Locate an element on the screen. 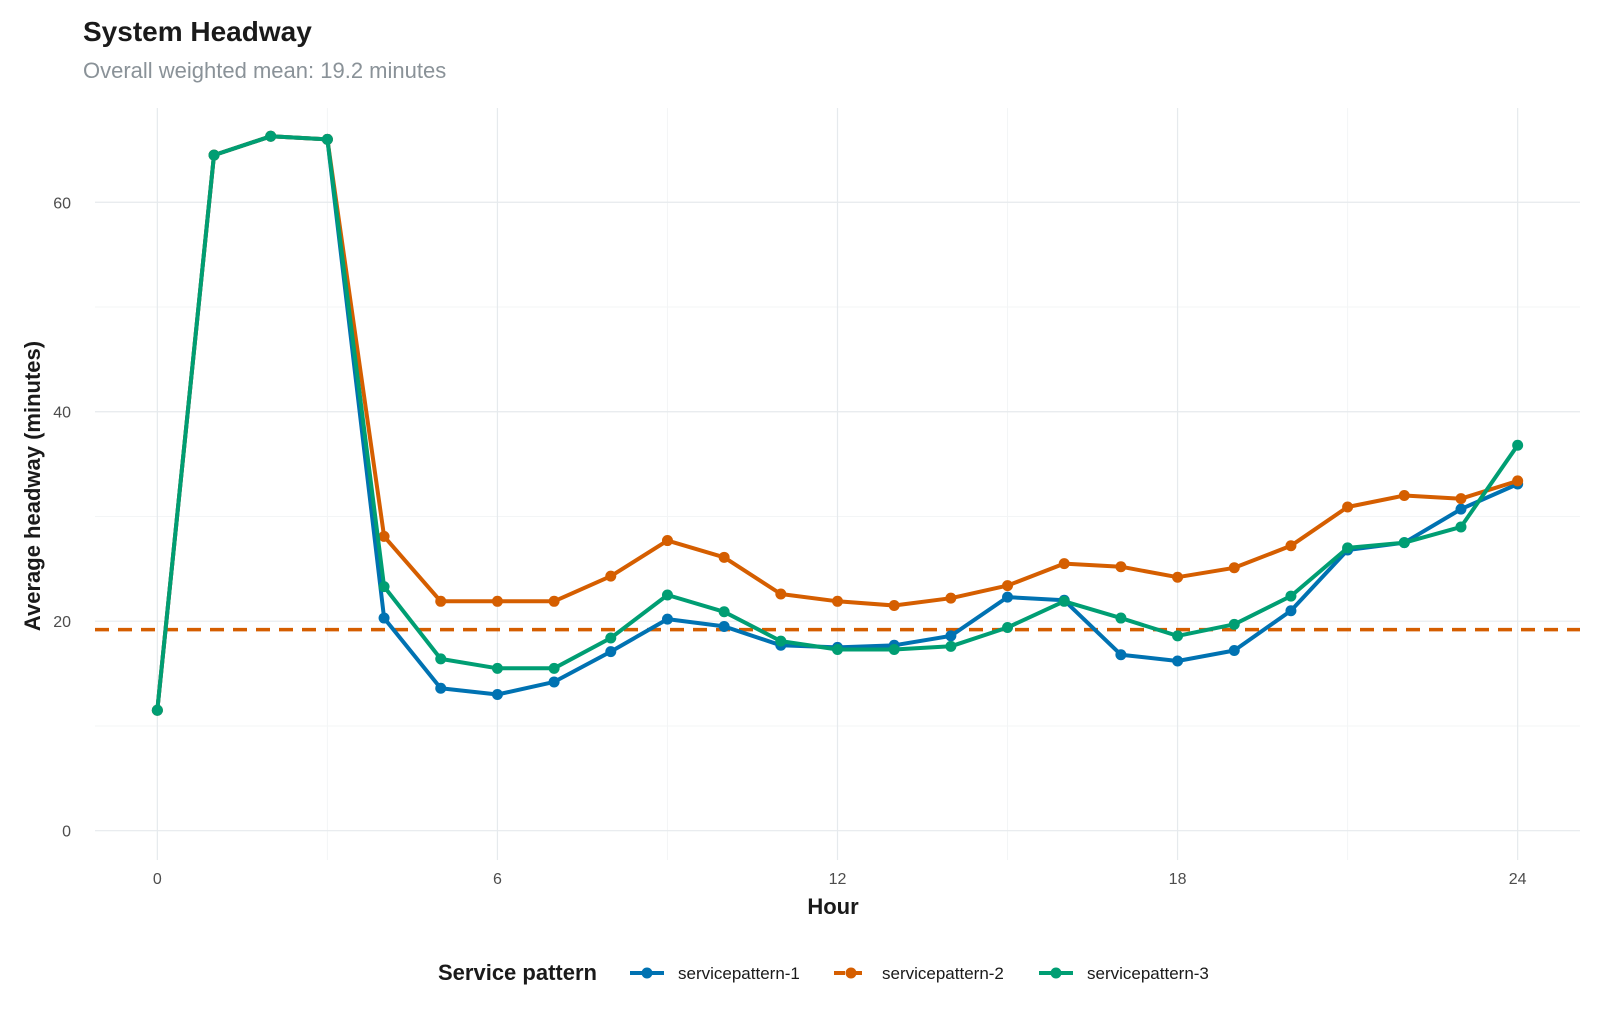 The height and width of the screenshot is (1024, 1600). y-tick-label: 0 is located at coordinates (66, 832).